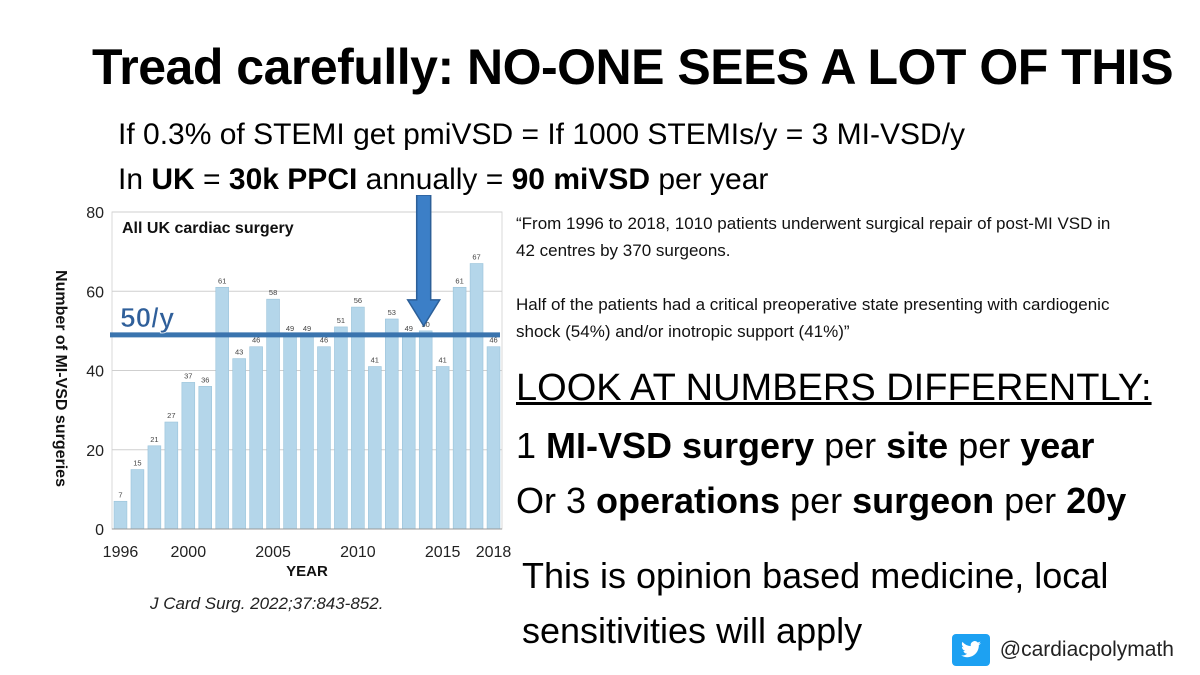 The image size is (1200, 675). What do you see at coordinates (1096, 500) in the screenshot?
I see `per-surgeon-bold-3: 20y` at bounding box center [1096, 500].